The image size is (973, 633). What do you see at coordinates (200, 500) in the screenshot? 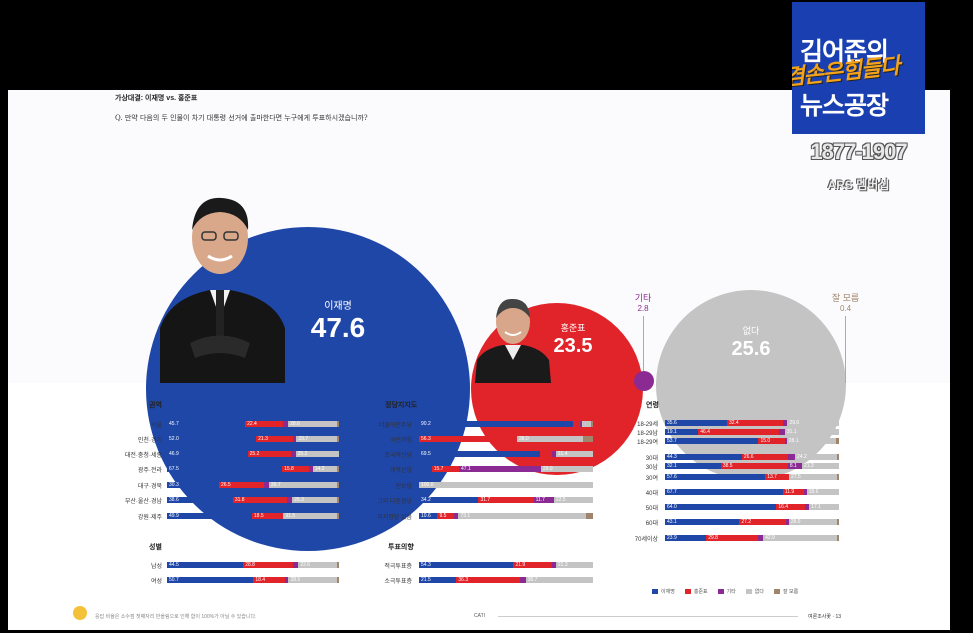
I see `bar-segment: 38.6` at bounding box center [200, 500].